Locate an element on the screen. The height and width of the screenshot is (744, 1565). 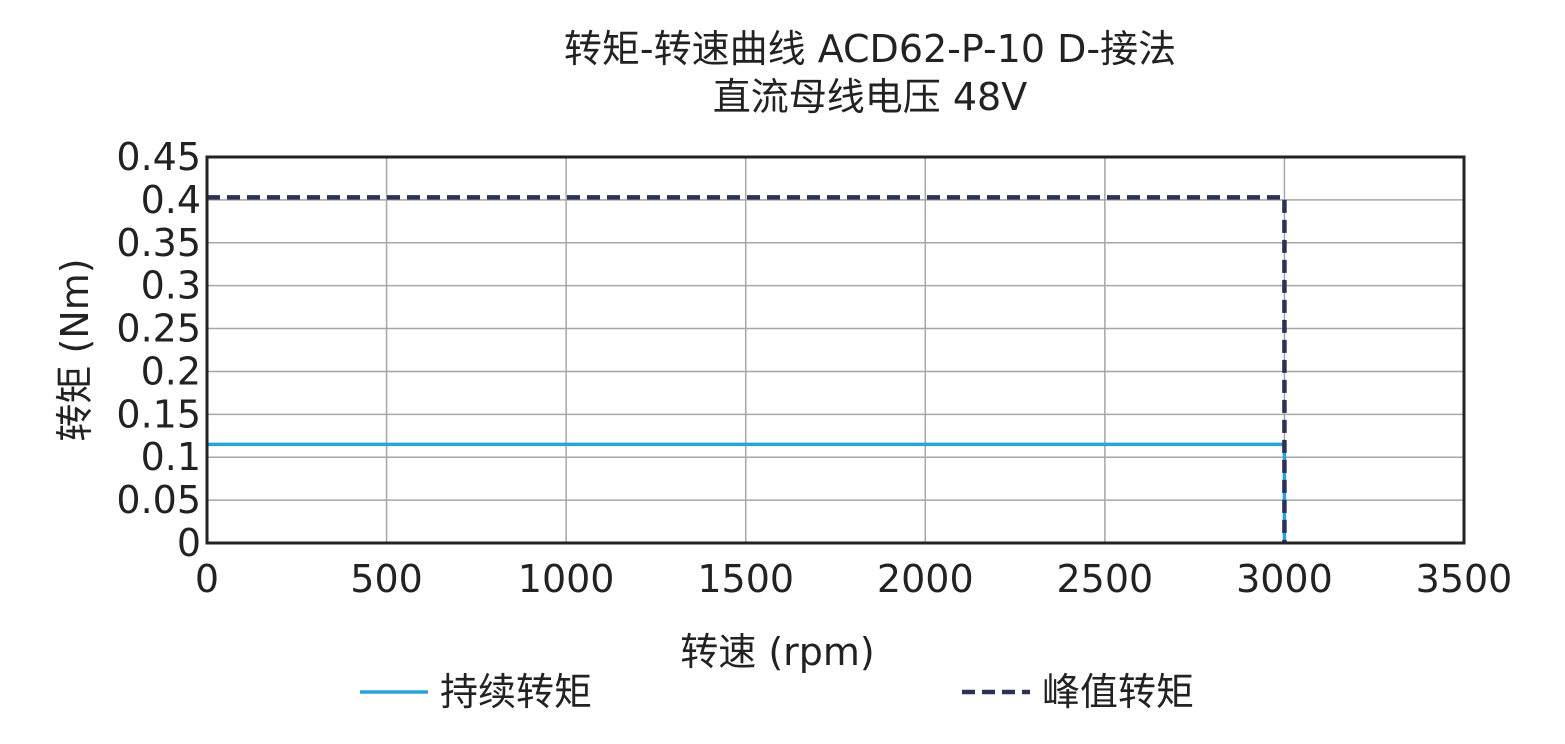
x-tick-label: 3000 is located at coordinates (1284, 579).